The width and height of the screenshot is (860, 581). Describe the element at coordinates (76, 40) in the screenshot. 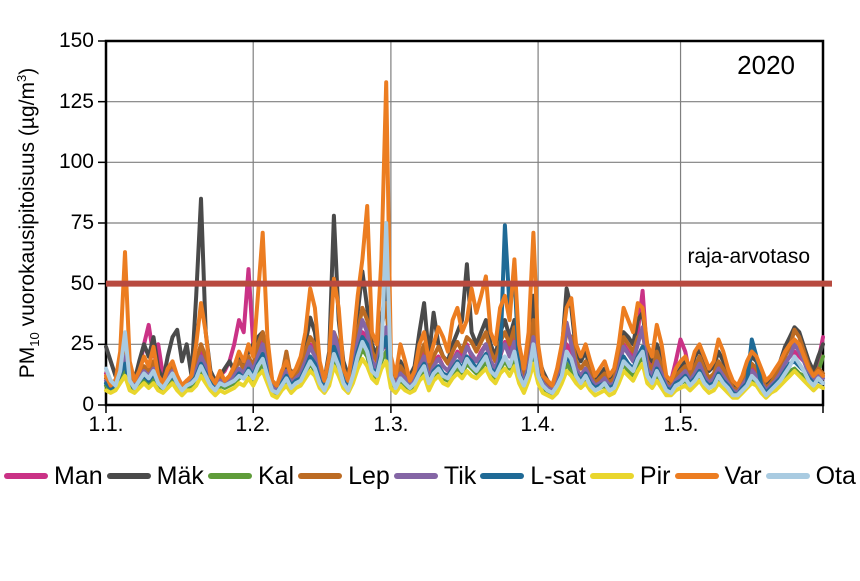

I see `y-tick-150: 150` at that location.